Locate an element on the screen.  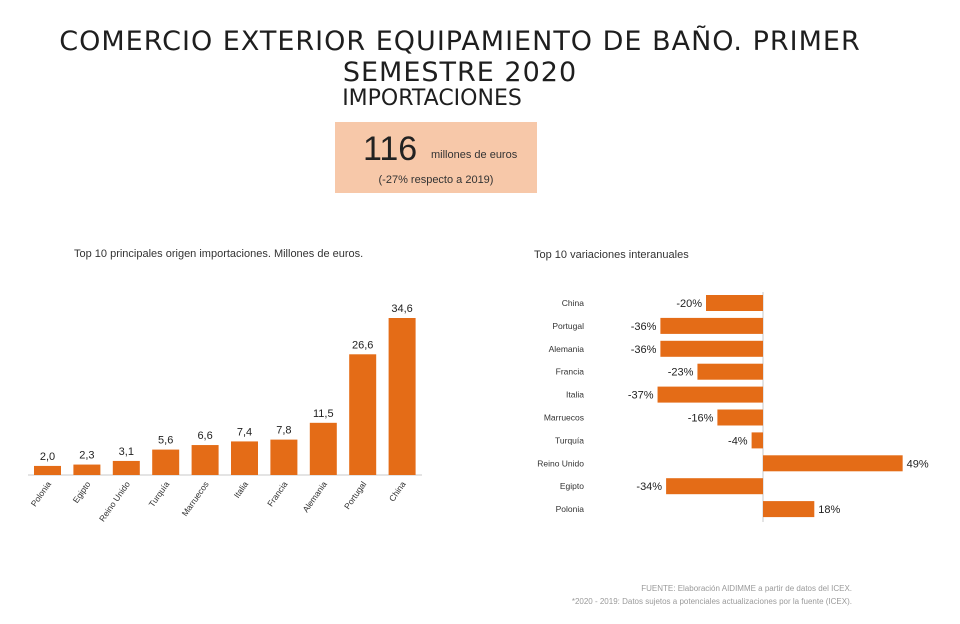
bar-value-label: -23% is located at coordinates (681, 373).